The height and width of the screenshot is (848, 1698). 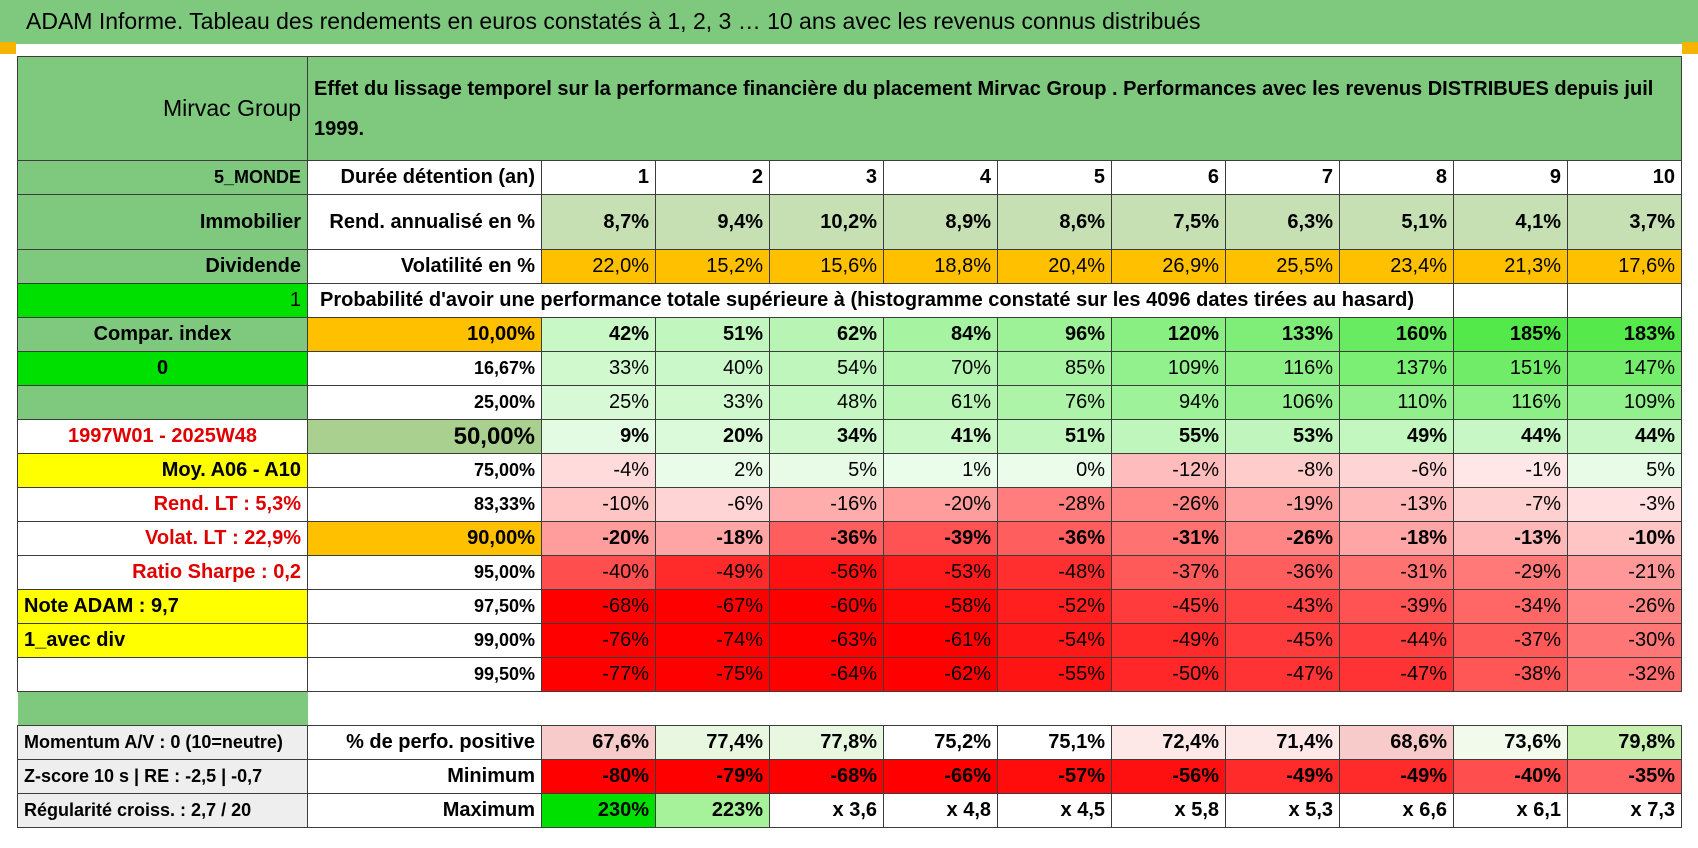 What do you see at coordinates (1510, 504) in the screenshot?
I see `probability-value: -7%` at bounding box center [1510, 504].